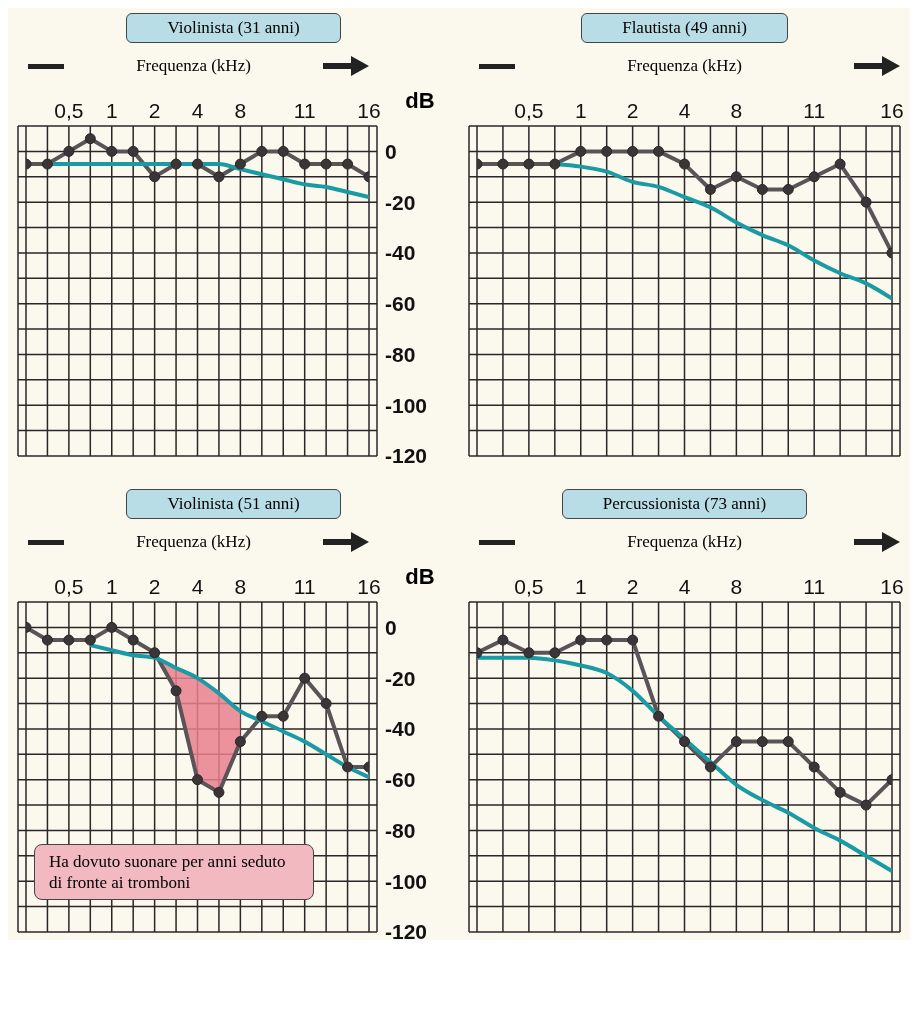 Image resolution: width=918 pixels, height=1023 pixels. Describe the element at coordinates (400, 678) in the screenshot. I see `y-tick-label: -20` at that location.